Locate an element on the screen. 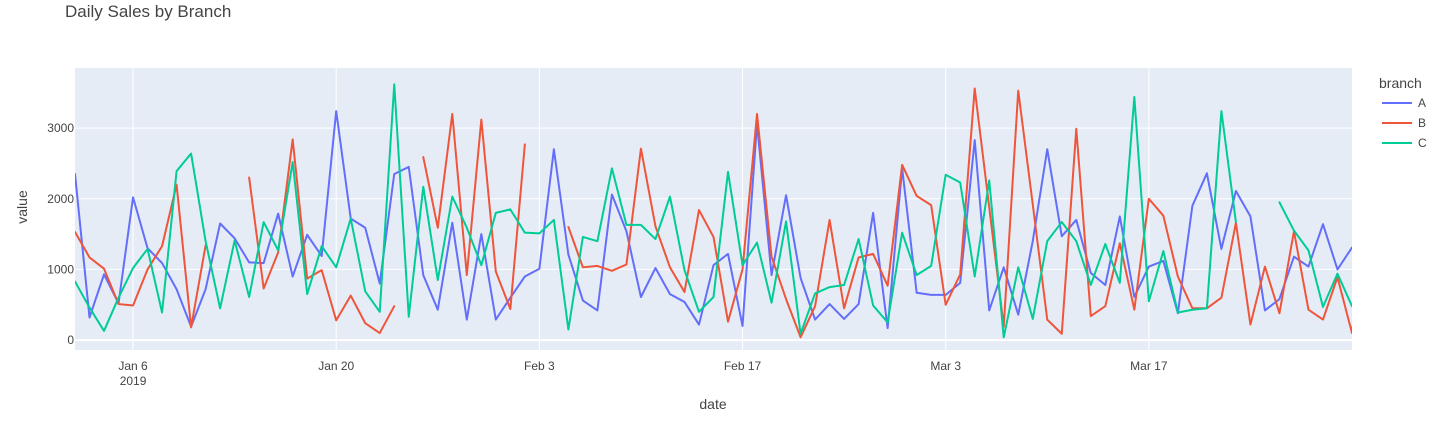 The image size is (1444, 424). x-axis-title: date is located at coordinates (712, 404).